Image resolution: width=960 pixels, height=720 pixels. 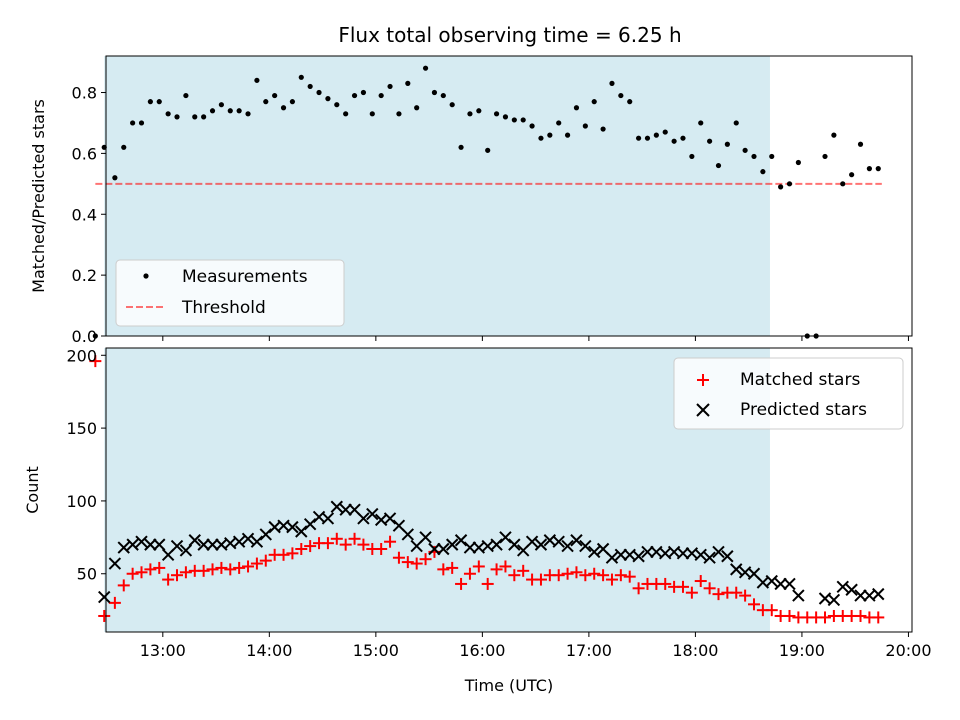 What do you see at coordinates (703, 410) in the screenshot?
I see `legend-predicted-marker` at bounding box center [703, 410].